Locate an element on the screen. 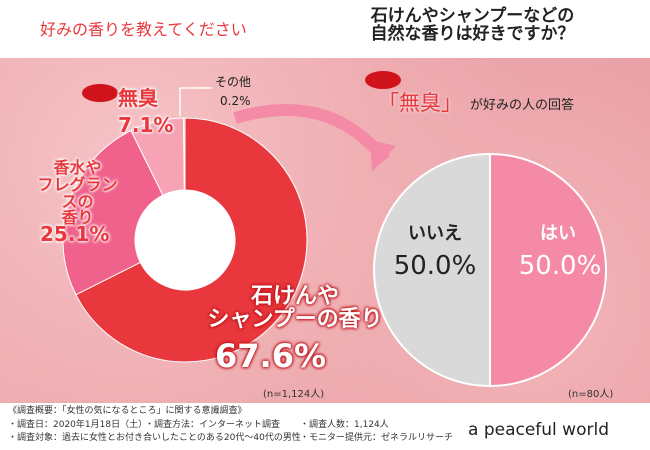 Image resolution: width=650 pixels, height=450 pixels. category-label: 無臭 is located at coordinates (138, 98).